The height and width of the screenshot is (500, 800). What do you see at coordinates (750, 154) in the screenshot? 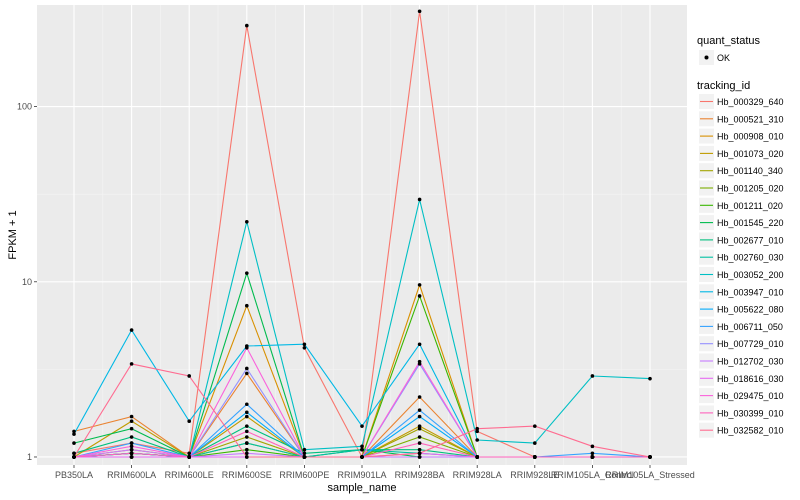
I see `legend-label-Hb_001073_020: Hb_001073_020` at bounding box center [750, 154].